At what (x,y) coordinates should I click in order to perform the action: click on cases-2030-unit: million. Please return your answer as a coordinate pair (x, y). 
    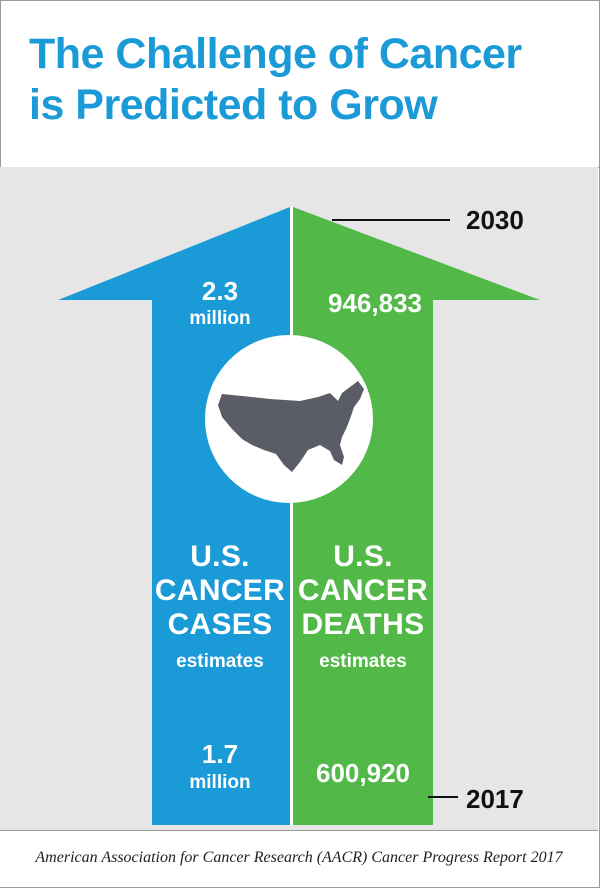
    Looking at the image, I should click on (220, 318).